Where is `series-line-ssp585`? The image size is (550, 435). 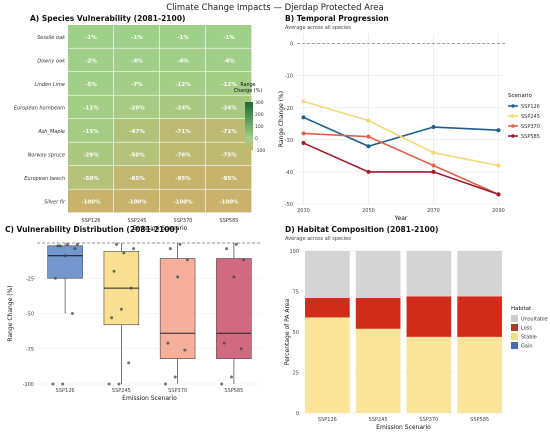
series-line-ssp585 is located at coordinates (401, 169).